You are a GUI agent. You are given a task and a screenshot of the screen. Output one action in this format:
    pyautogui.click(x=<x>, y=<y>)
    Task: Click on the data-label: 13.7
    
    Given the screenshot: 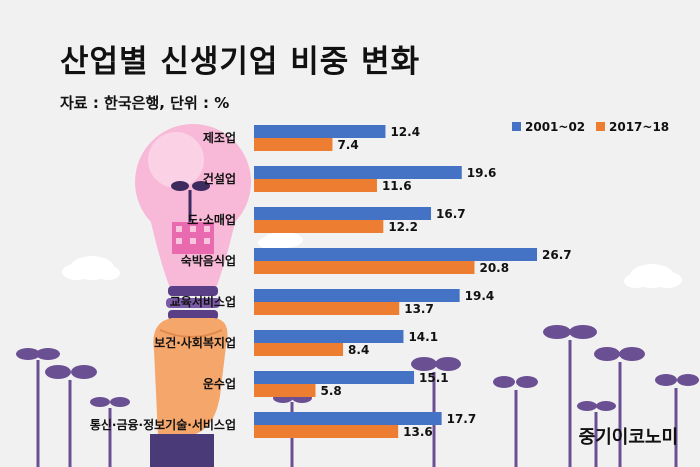 What is the action you would take?
    pyautogui.click(x=419, y=309)
    